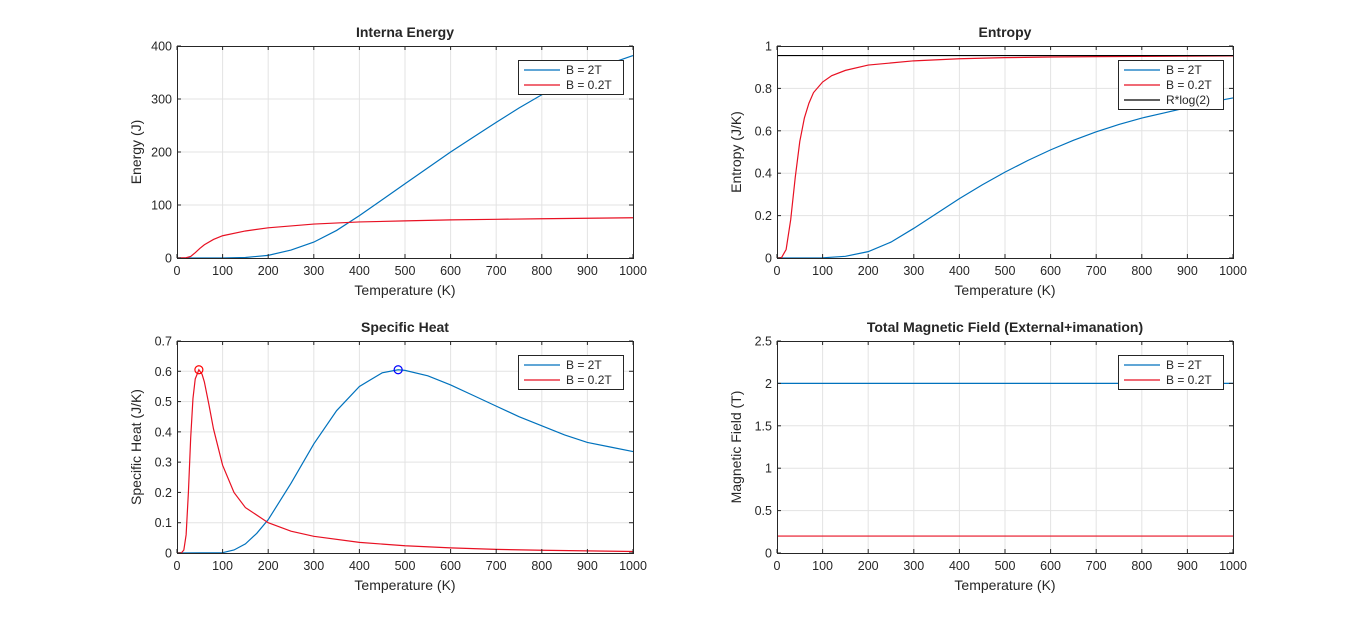 Image resolution: width=1362 pixels, height=623 pixels. Describe the element at coordinates (136, 447) in the screenshot. I see `y-axis-label: Specific Heat (J/K)` at that location.